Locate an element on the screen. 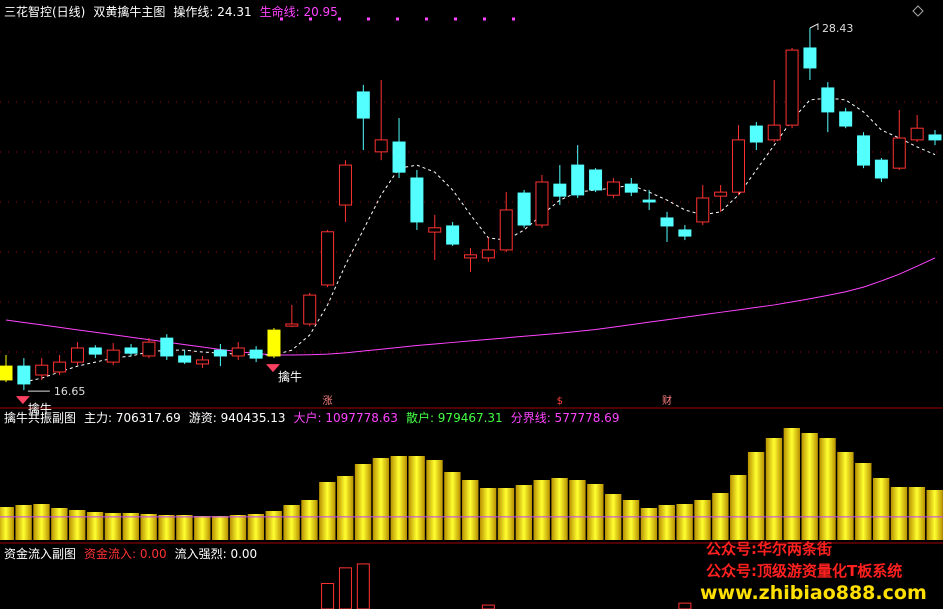  legend-entry: 主力: 706317.69 is located at coordinates (132, 418).